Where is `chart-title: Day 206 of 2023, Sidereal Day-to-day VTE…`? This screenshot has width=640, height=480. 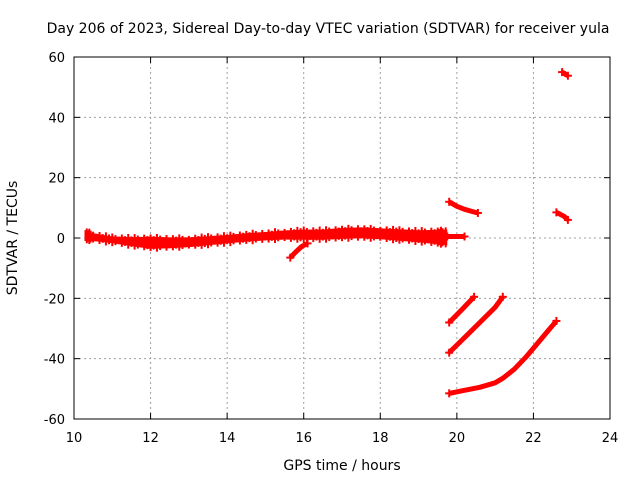
chart-title: Day 206 of 2023, Sidereal Day-to-day VTE… is located at coordinates (328, 29).